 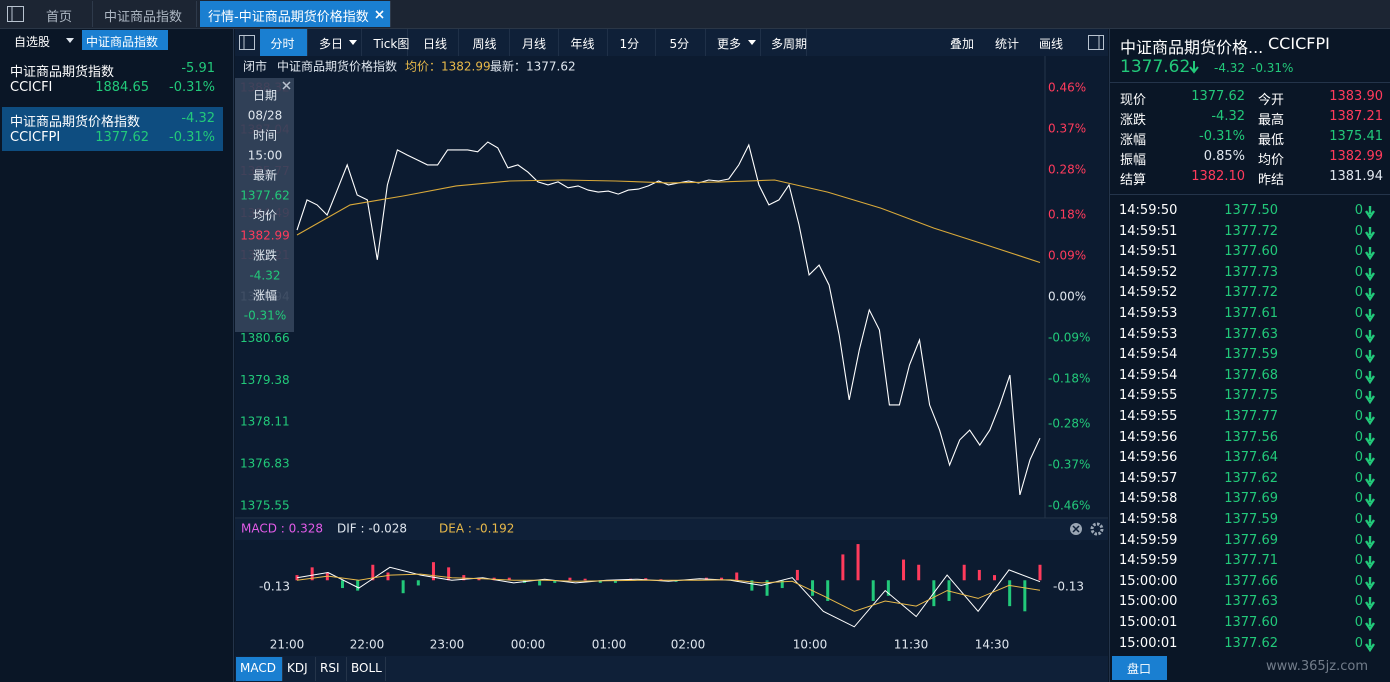 What do you see at coordinates (1251, 581) in the screenshot?
I see `trade-price: 1377.66` at bounding box center [1251, 581].